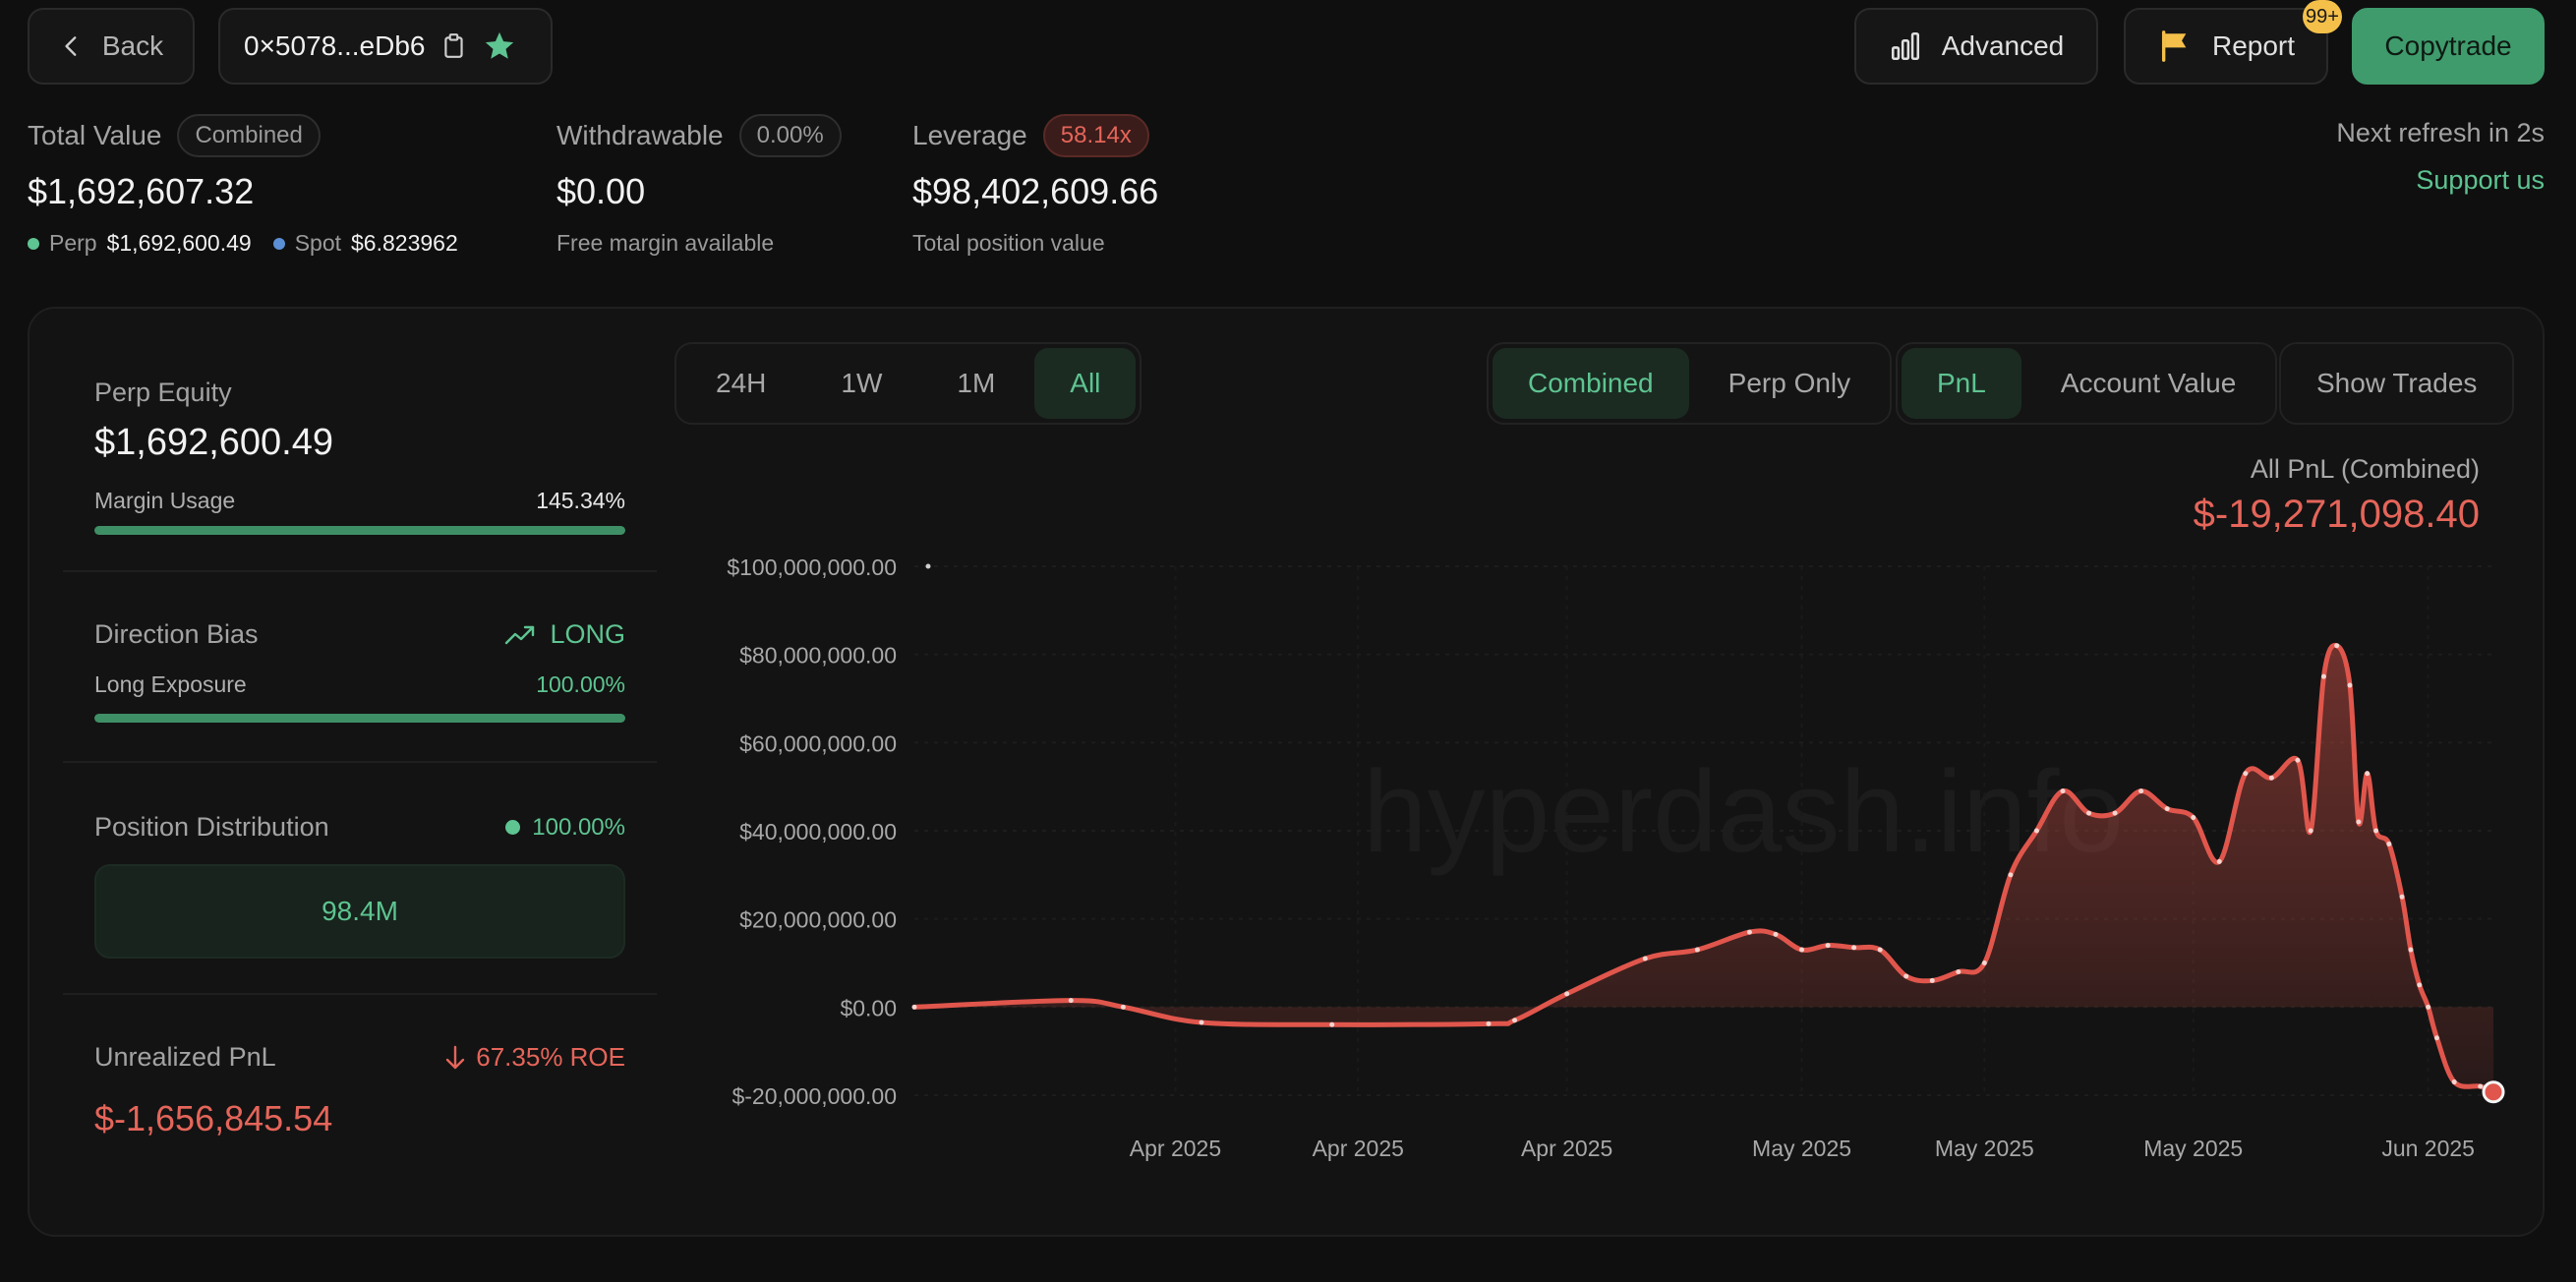 The height and width of the screenshot is (1282, 2576). Describe the element at coordinates (601, 191) in the screenshot. I see `withdrawable-value: $0.00` at that location.